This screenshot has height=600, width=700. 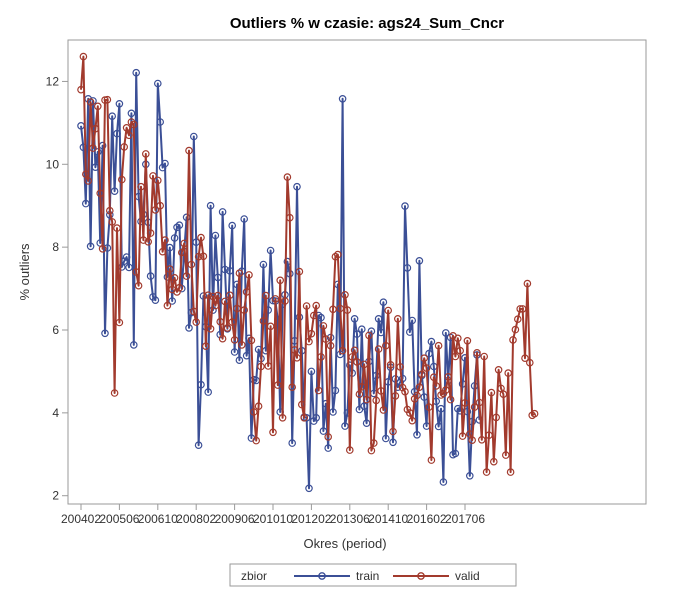 I want to click on y-tick-label: 8, so click(x=55, y=247).